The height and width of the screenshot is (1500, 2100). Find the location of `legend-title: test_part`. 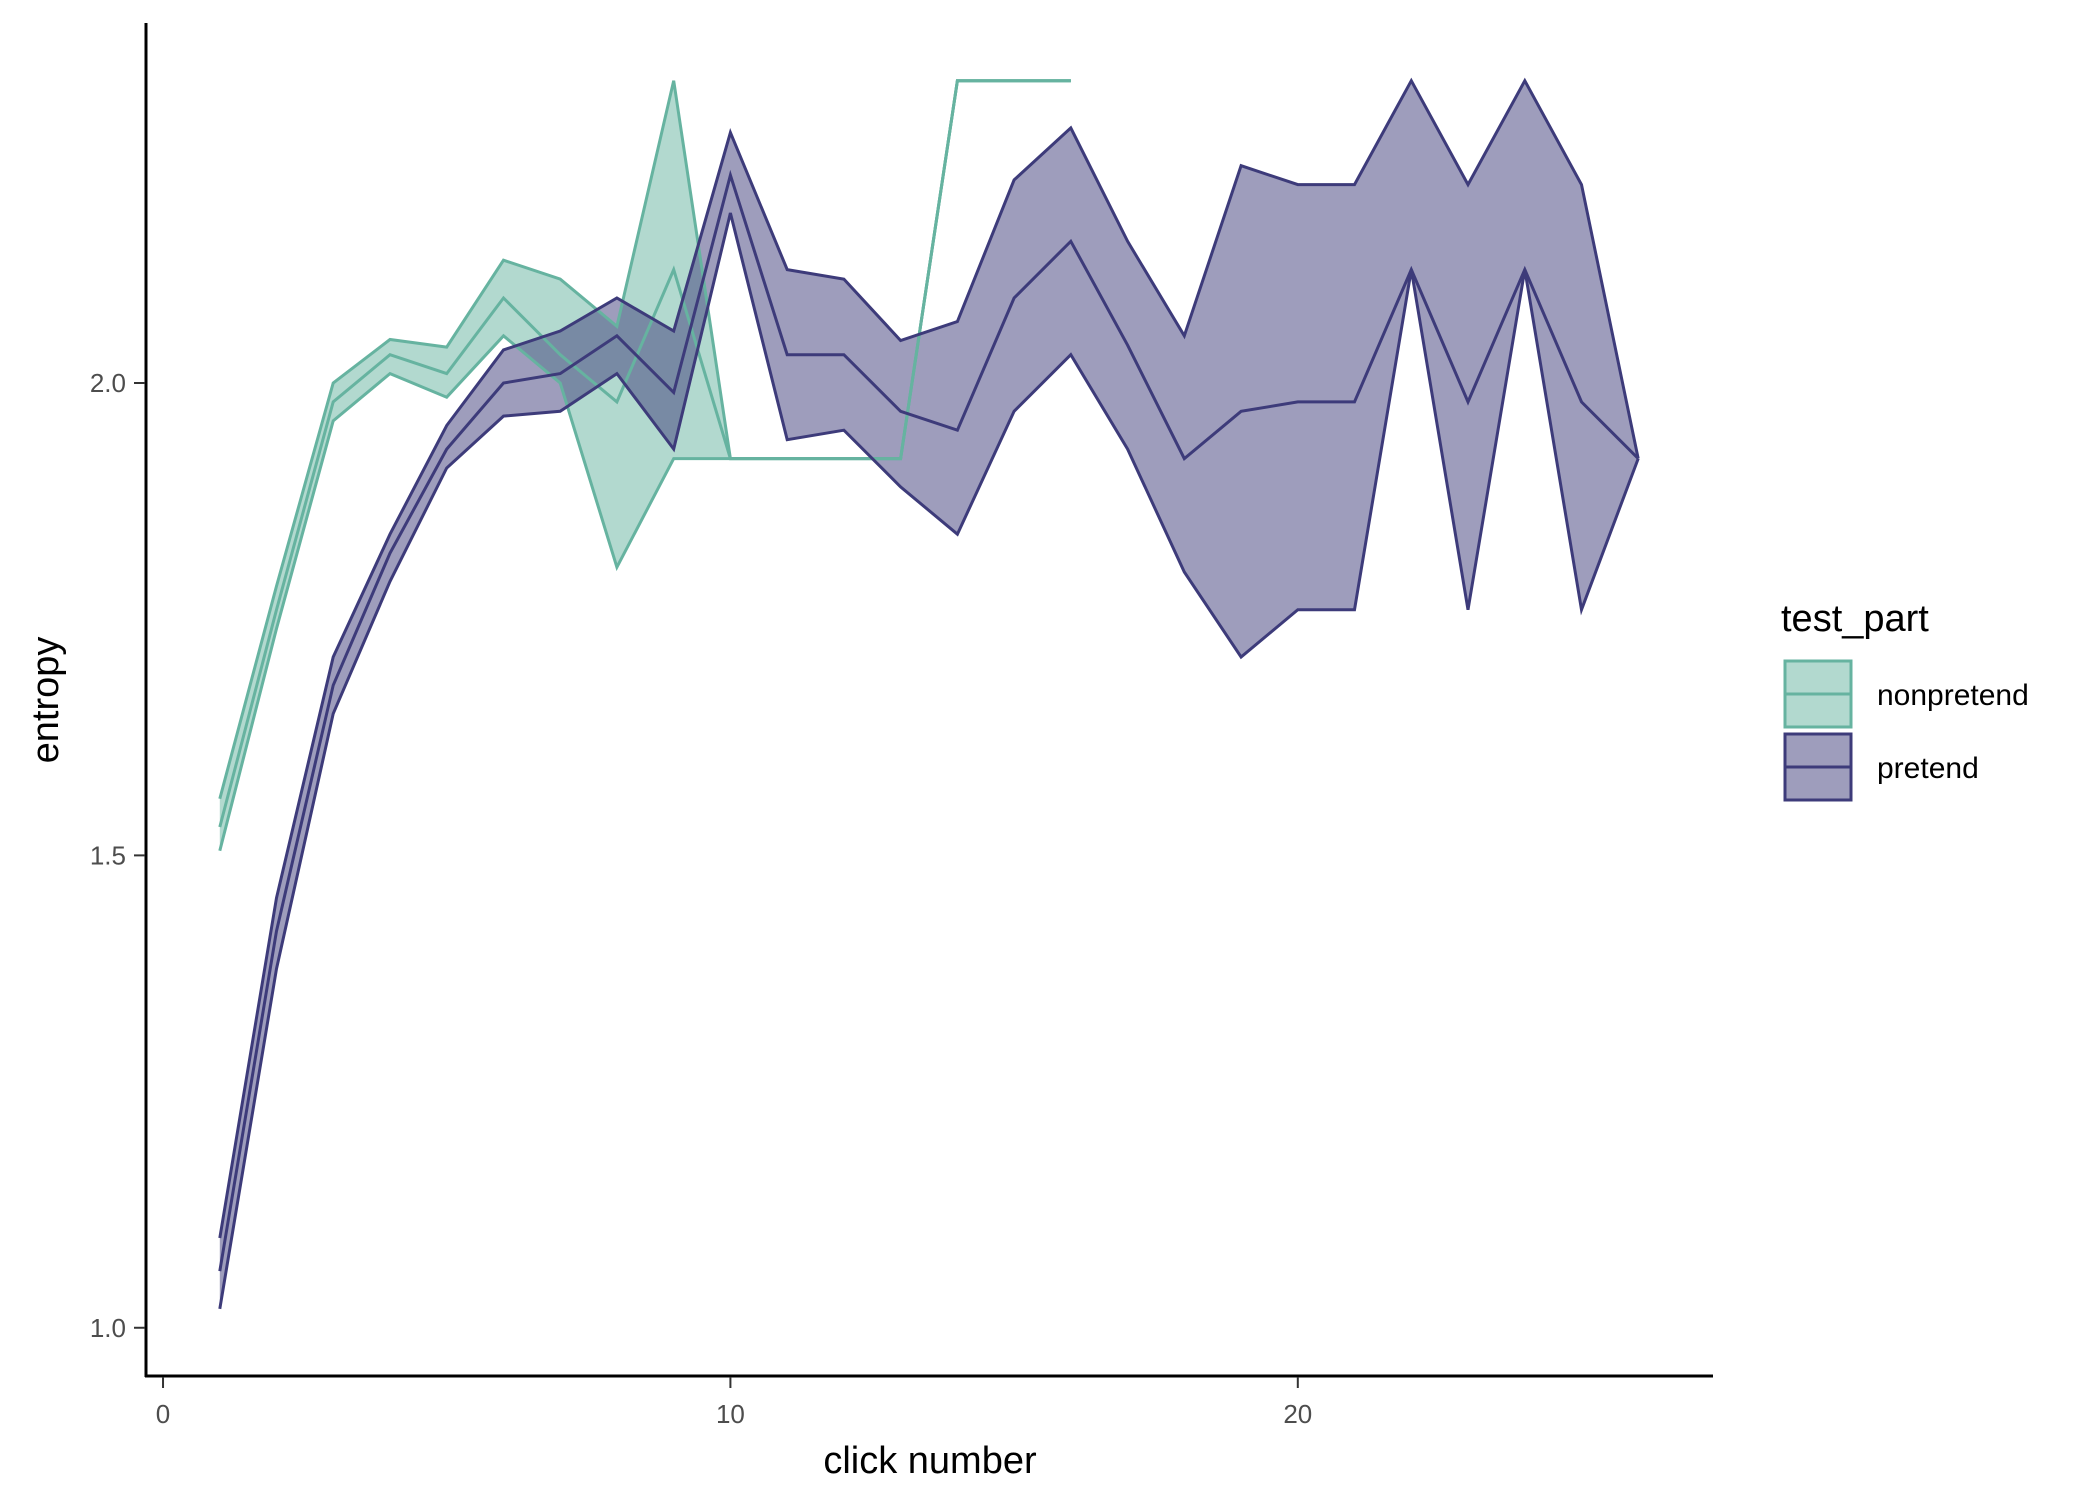

legend-title: test_part is located at coordinates (1855, 619).